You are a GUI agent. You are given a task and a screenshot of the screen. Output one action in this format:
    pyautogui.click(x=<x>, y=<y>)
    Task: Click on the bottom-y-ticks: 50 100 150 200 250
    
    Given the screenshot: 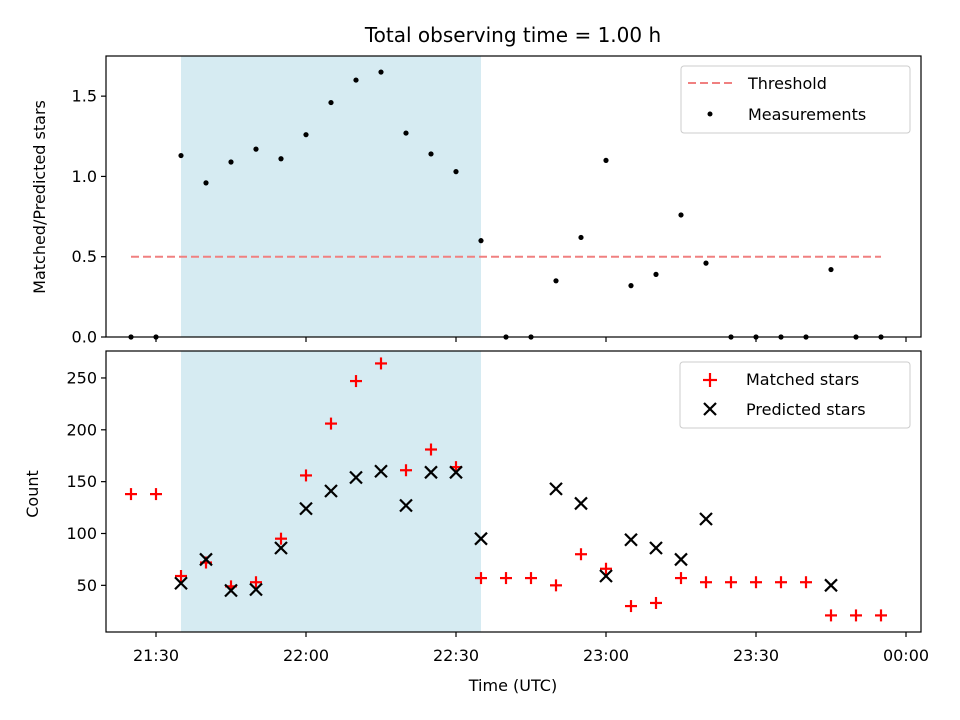 What is the action you would take?
    pyautogui.click(x=86, y=481)
    